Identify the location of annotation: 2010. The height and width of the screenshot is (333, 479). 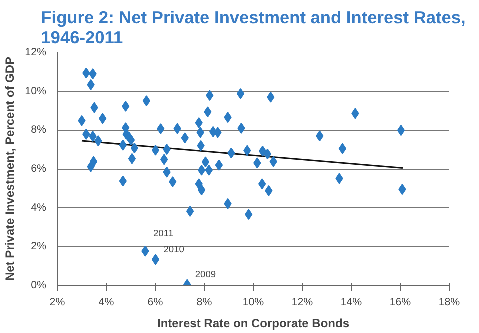
(174, 249).